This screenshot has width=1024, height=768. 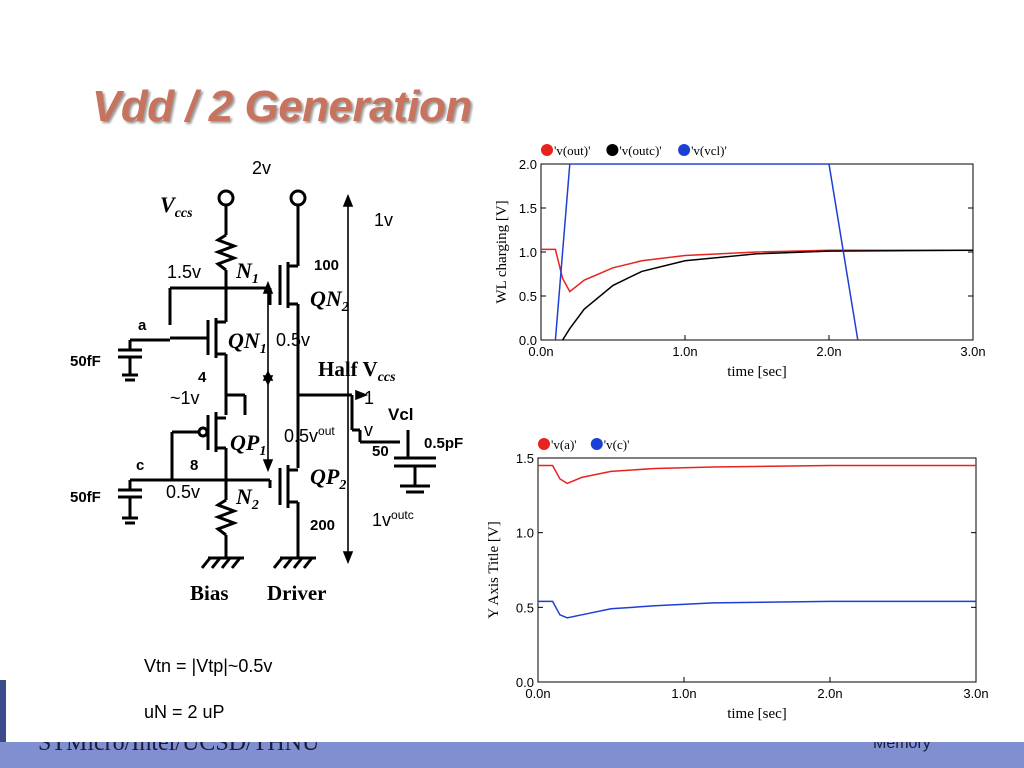 I want to click on n2-sub: 2, so click(x=255, y=505).